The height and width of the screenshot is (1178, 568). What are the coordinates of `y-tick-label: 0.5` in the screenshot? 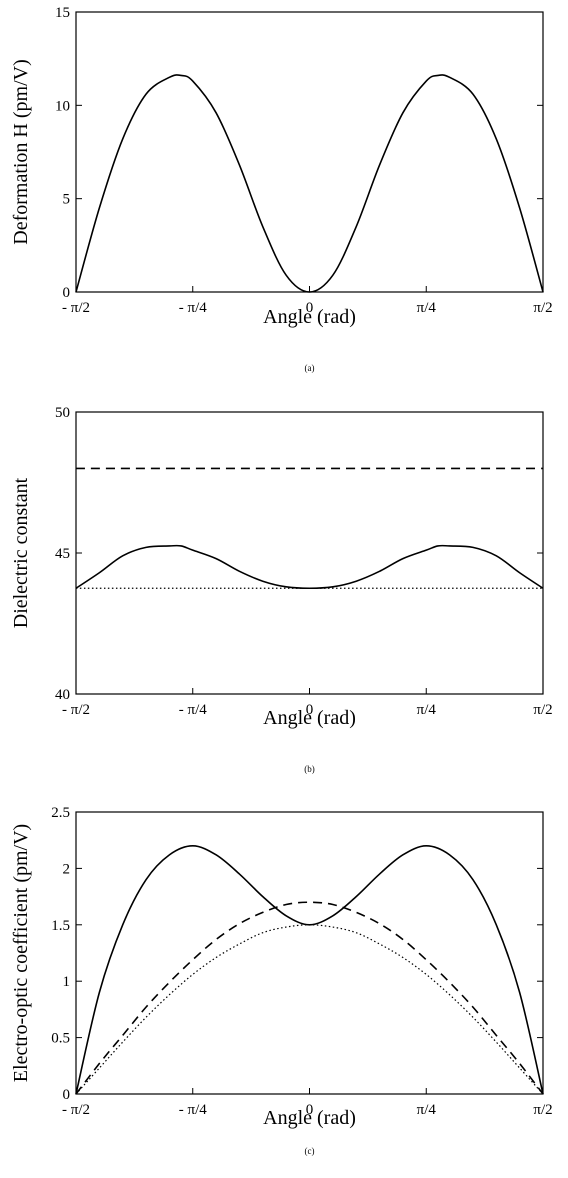 It's located at (60, 1039).